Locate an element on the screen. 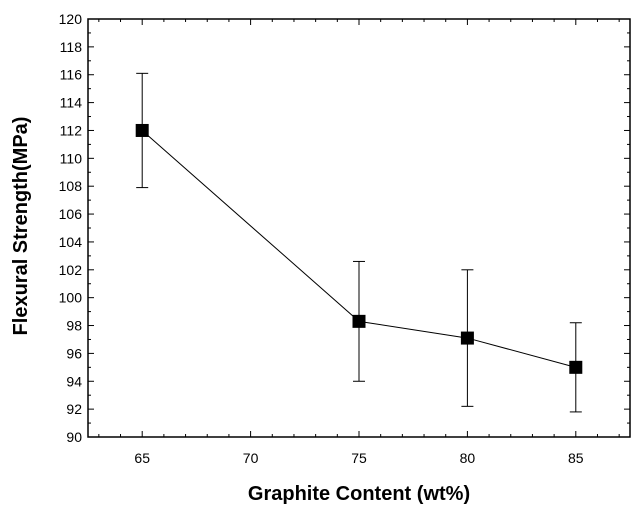 This screenshot has height=507, width=635. y-tick-label: 104 is located at coordinates (71, 242).